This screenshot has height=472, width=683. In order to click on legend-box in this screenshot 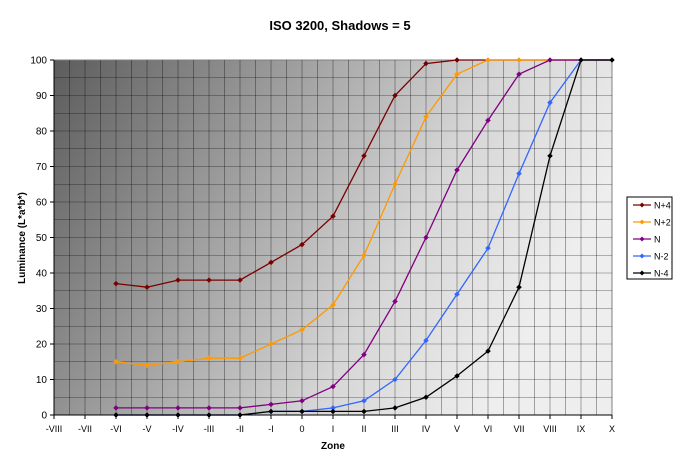, I will do `click(649, 238)`.